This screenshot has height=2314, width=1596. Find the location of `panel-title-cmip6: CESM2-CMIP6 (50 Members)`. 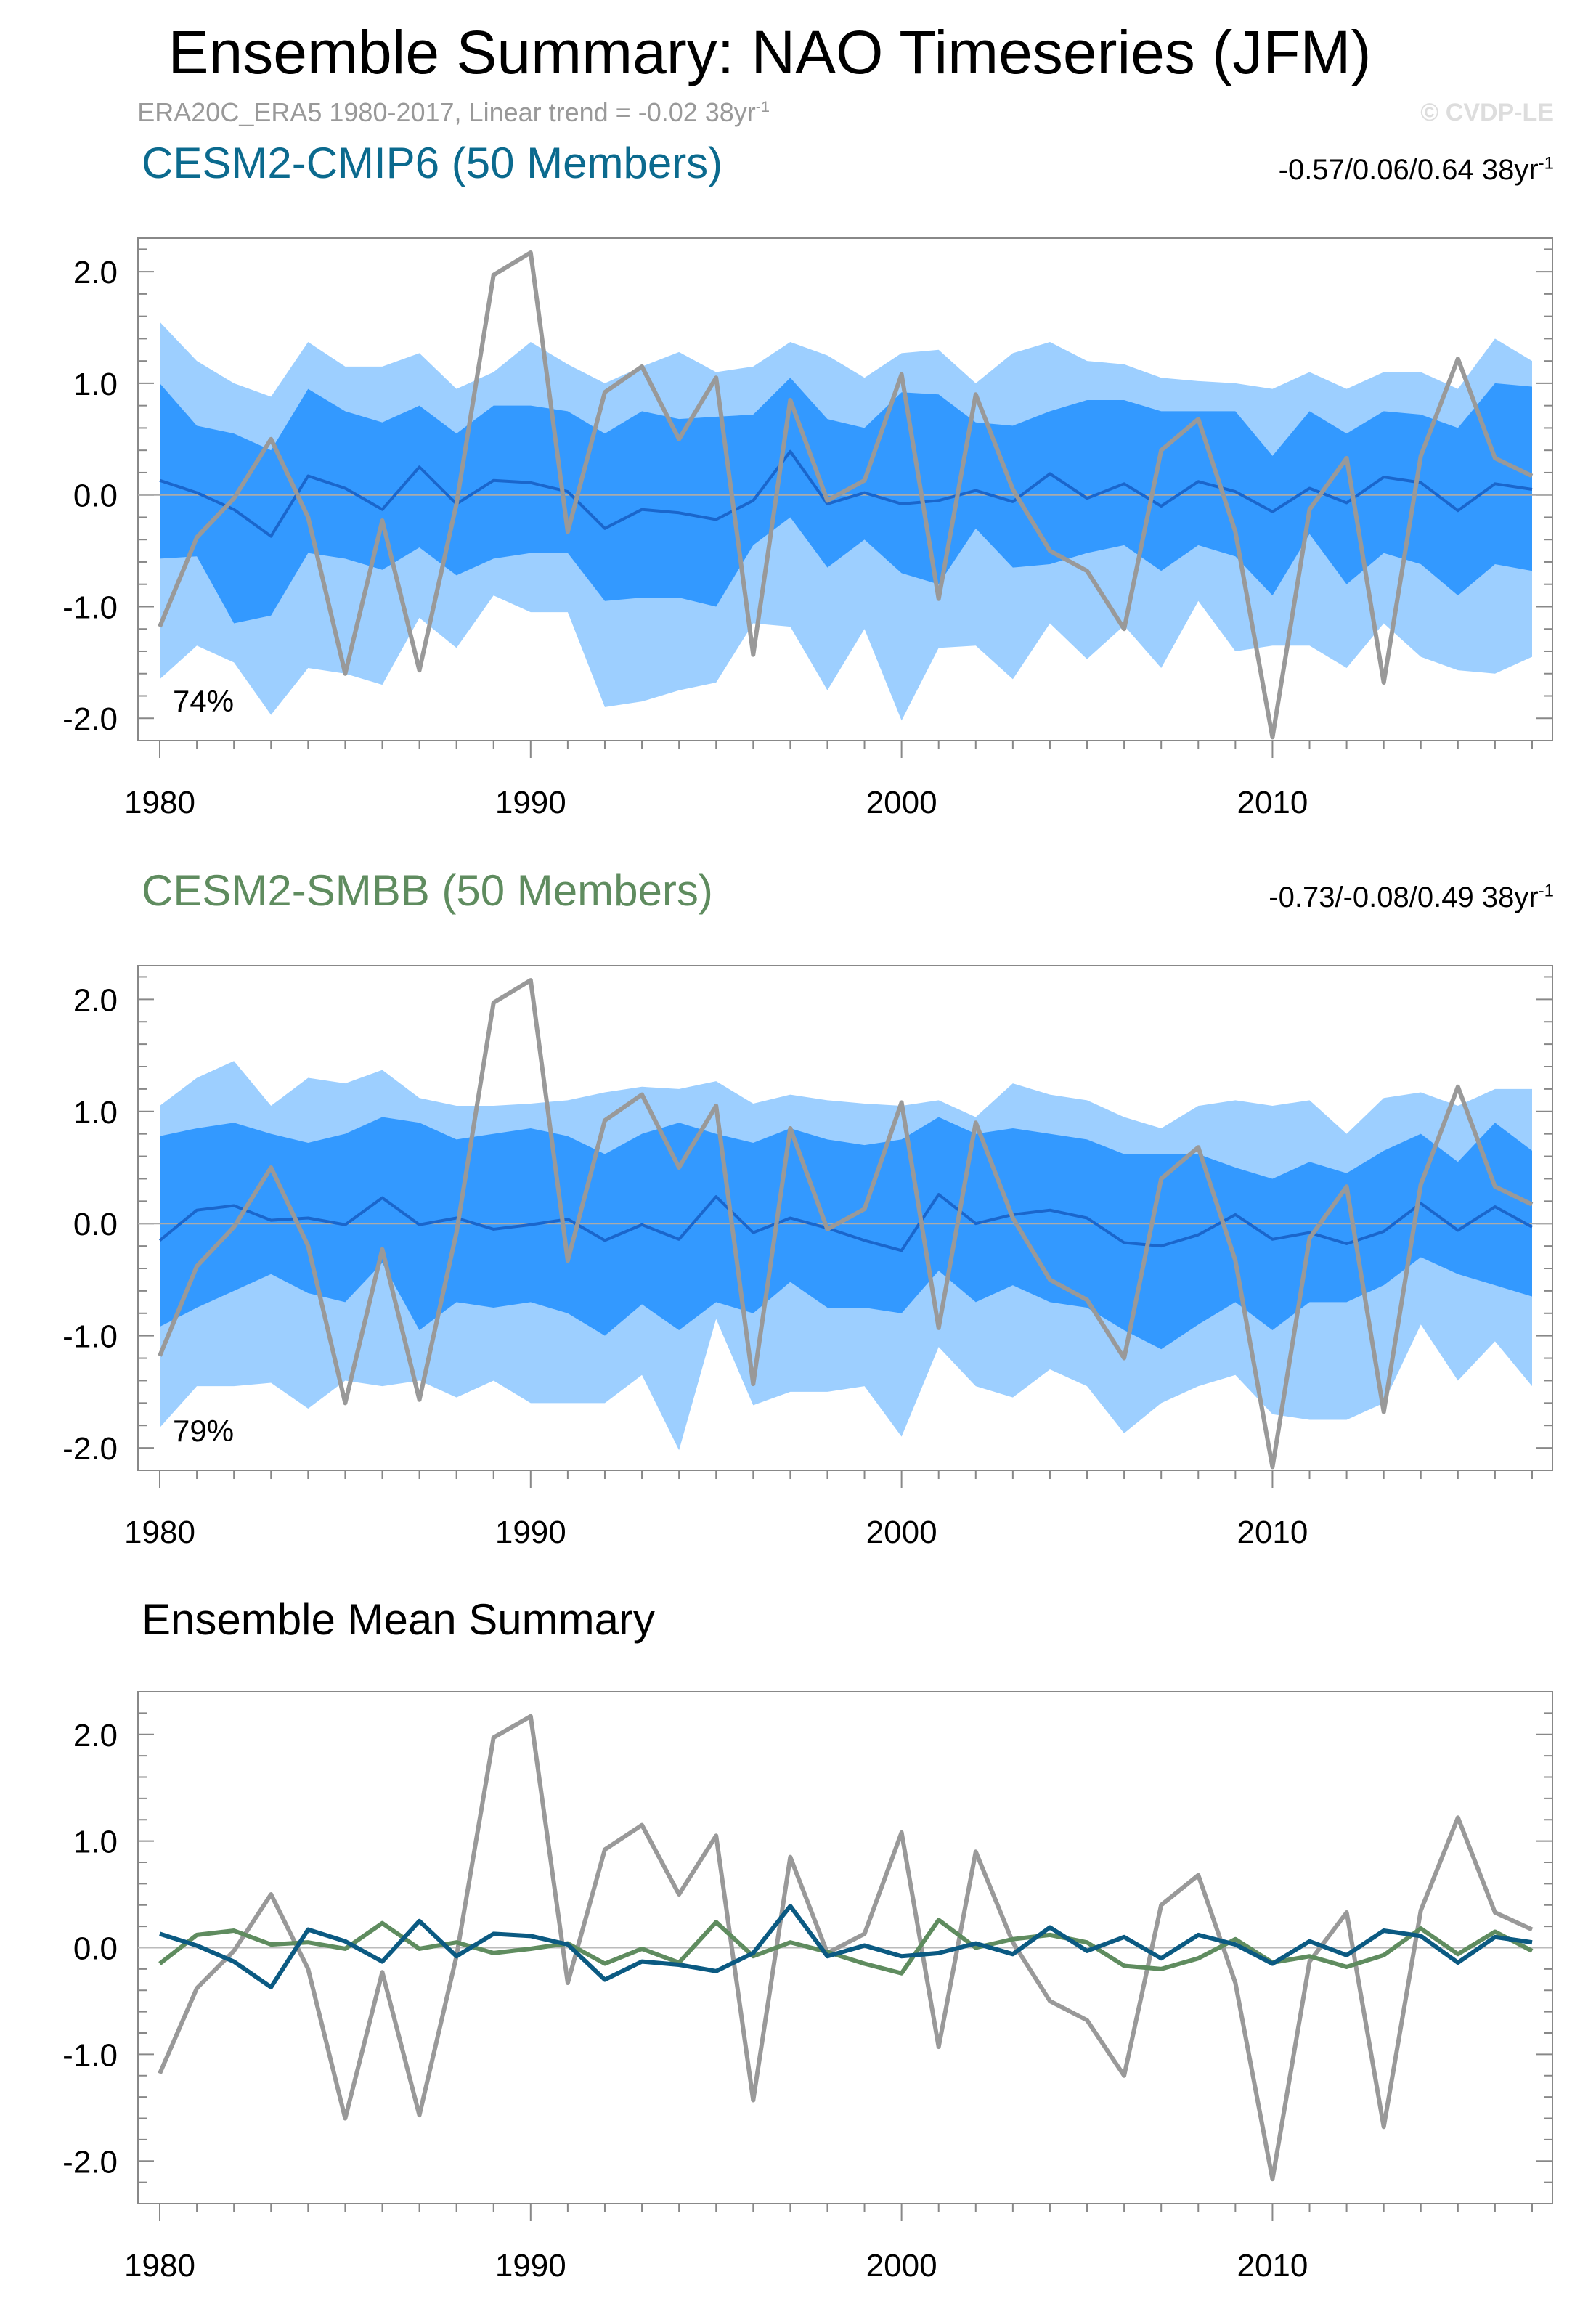

panel-title-cmip6: CESM2-CMIP6 (50 Members) is located at coordinates (432, 163).